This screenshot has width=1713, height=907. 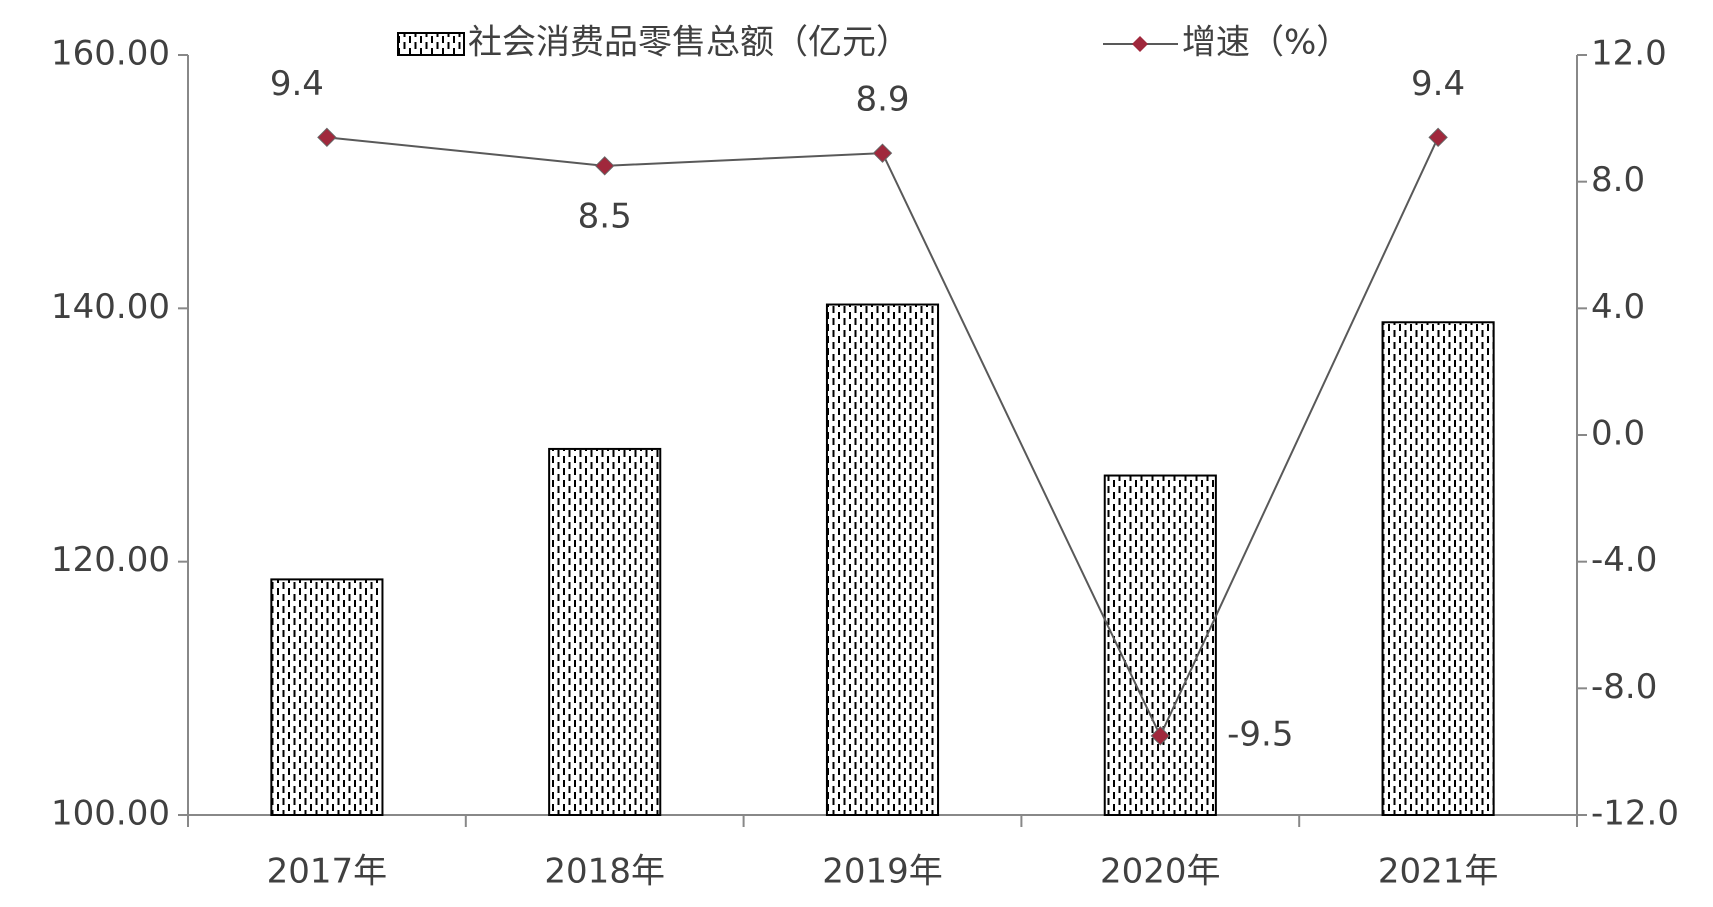 What do you see at coordinates (1140, 44) in the screenshot?
I see `legend-marker` at bounding box center [1140, 44].